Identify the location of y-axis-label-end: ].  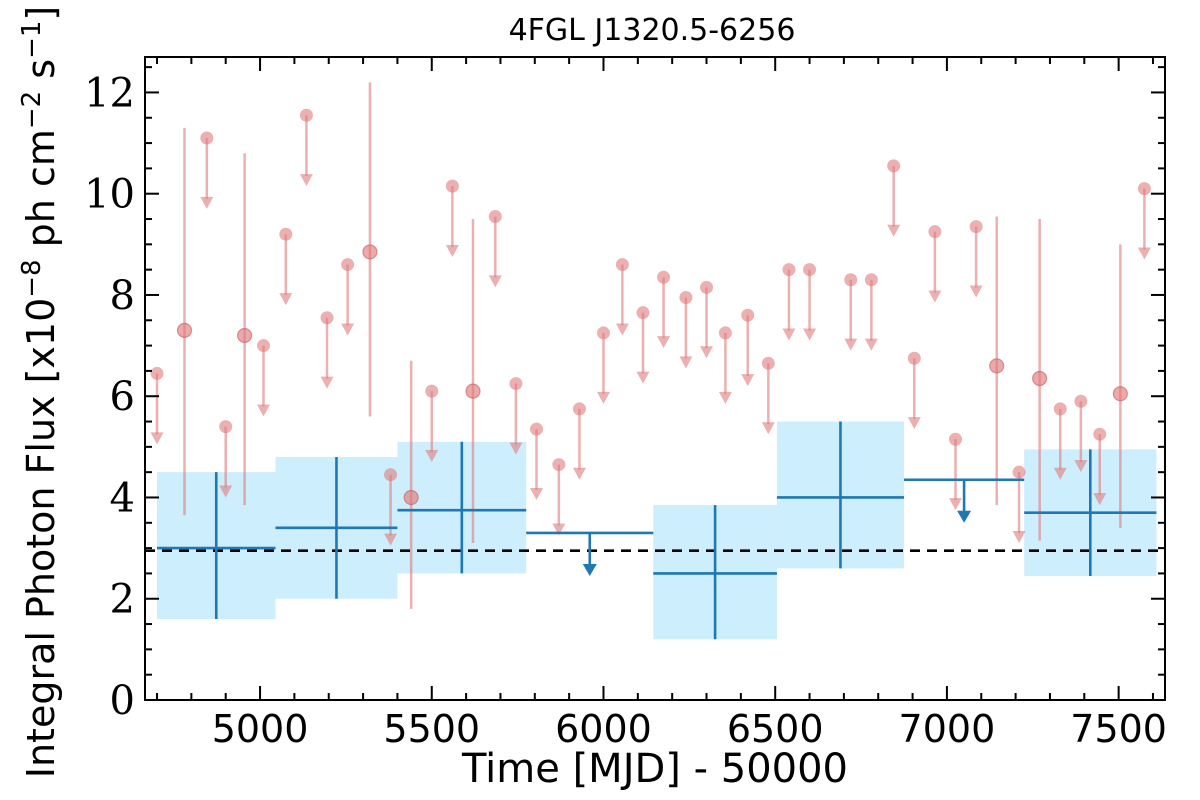
(41, 13).